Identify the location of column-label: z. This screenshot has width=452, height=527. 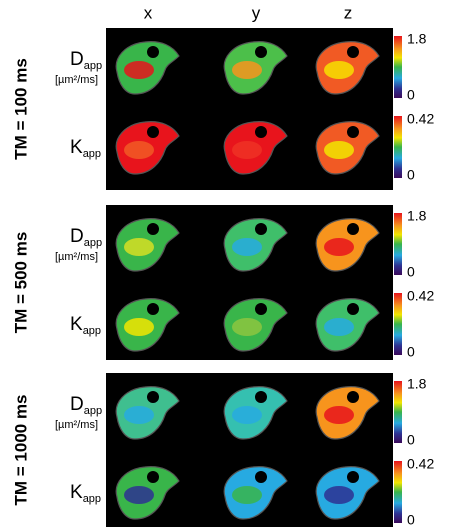
(348, 12).